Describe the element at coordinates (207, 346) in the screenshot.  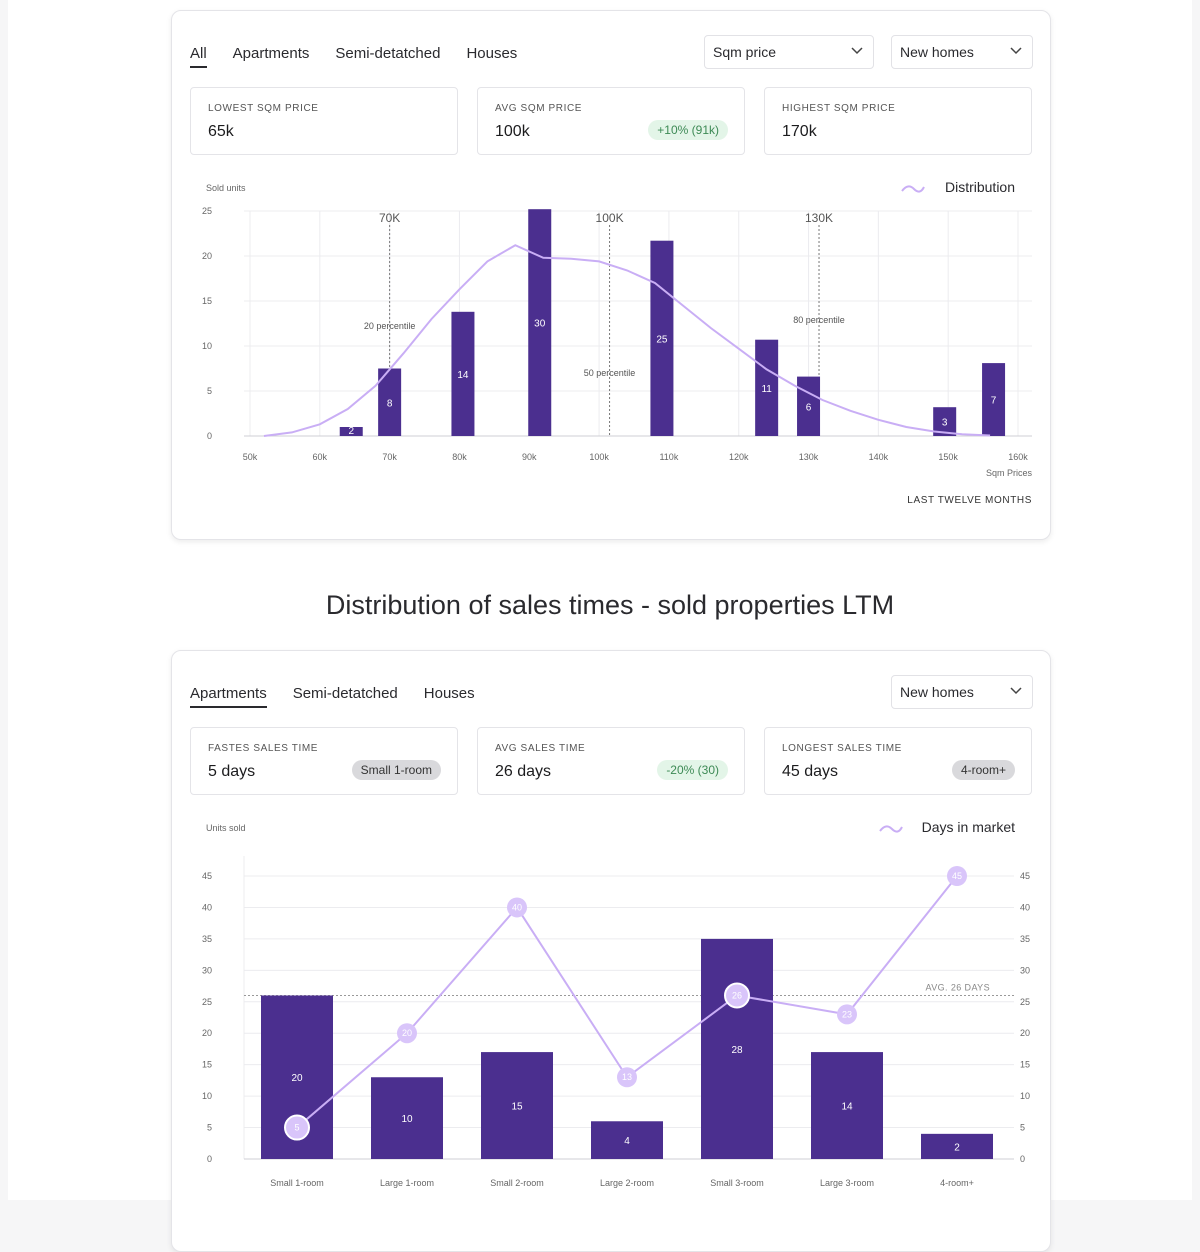
I see `y-tick-label: 10` at that location.